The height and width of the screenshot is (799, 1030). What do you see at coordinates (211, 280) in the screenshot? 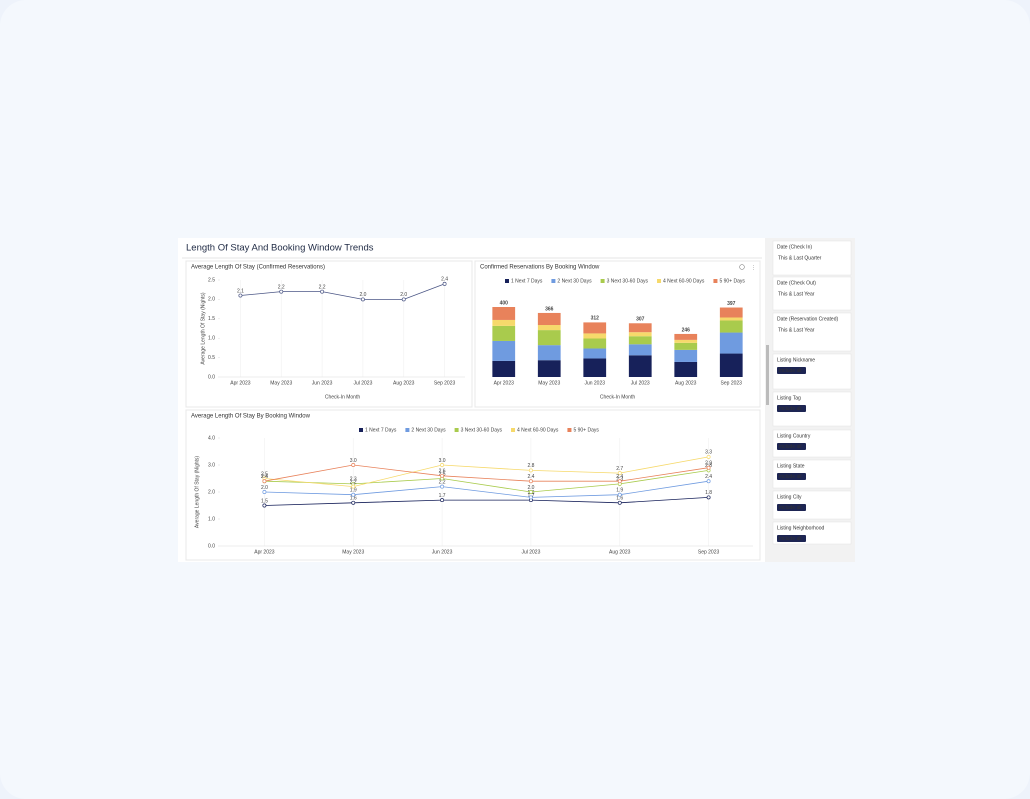
I see `y-tick-label: 2.5` at bounding box center [211, 280].